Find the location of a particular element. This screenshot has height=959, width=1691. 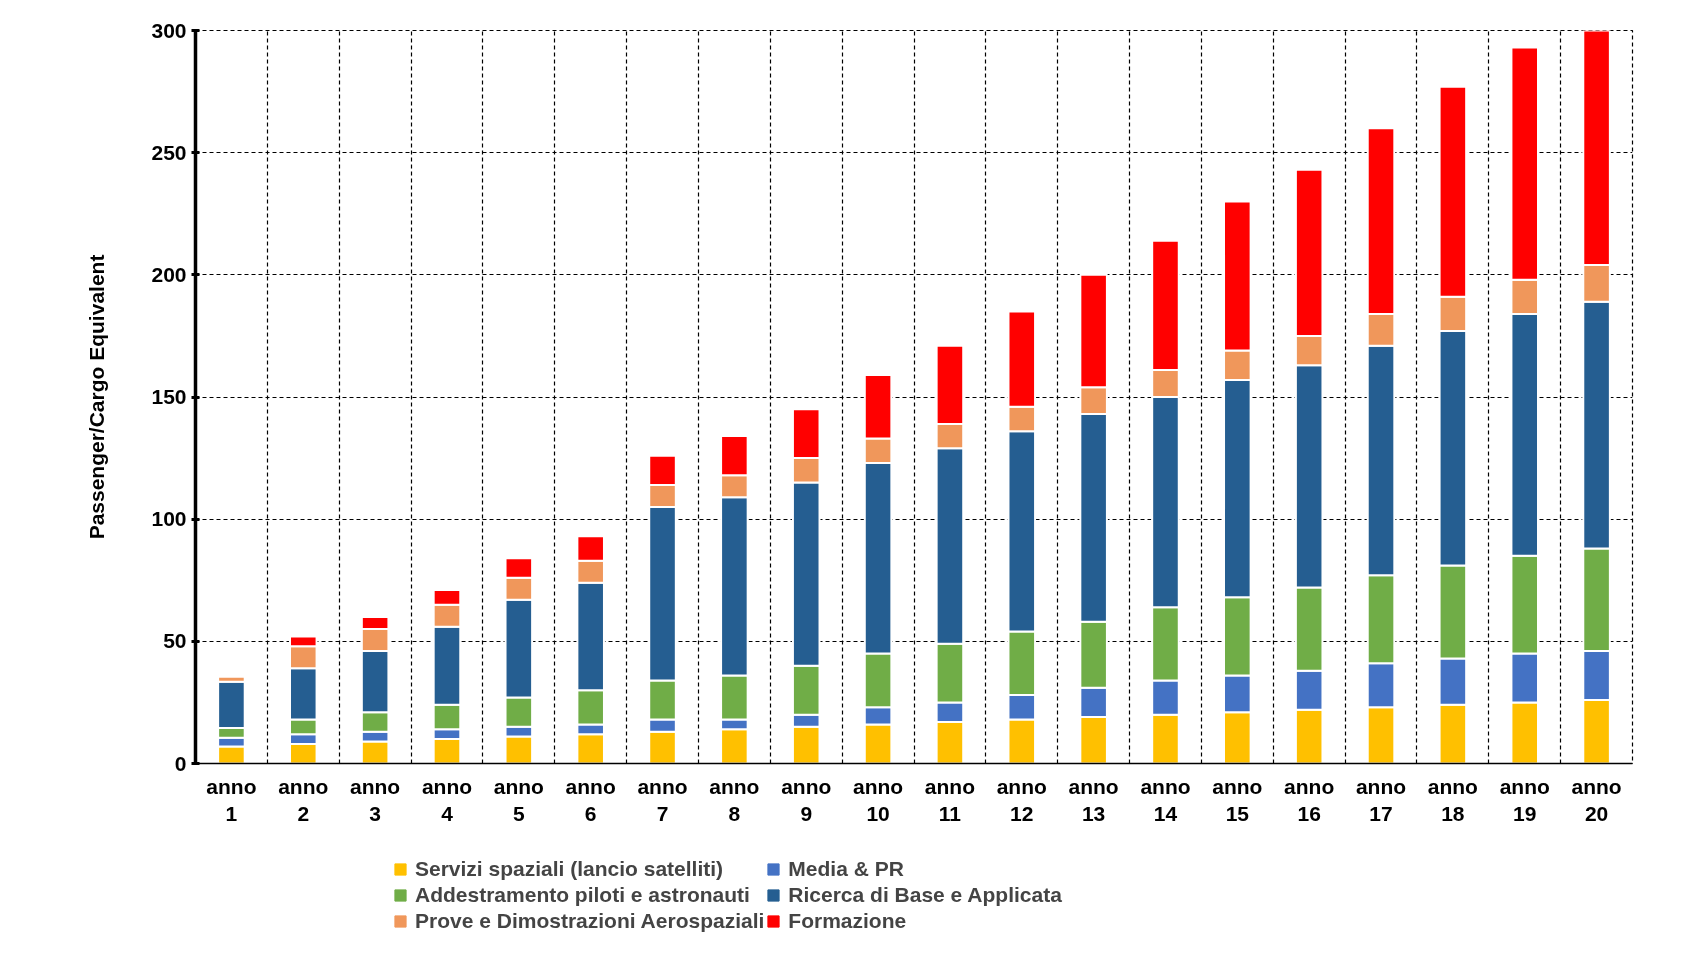

x-tick-label: anno 1 is located at coordinates (231, 800).